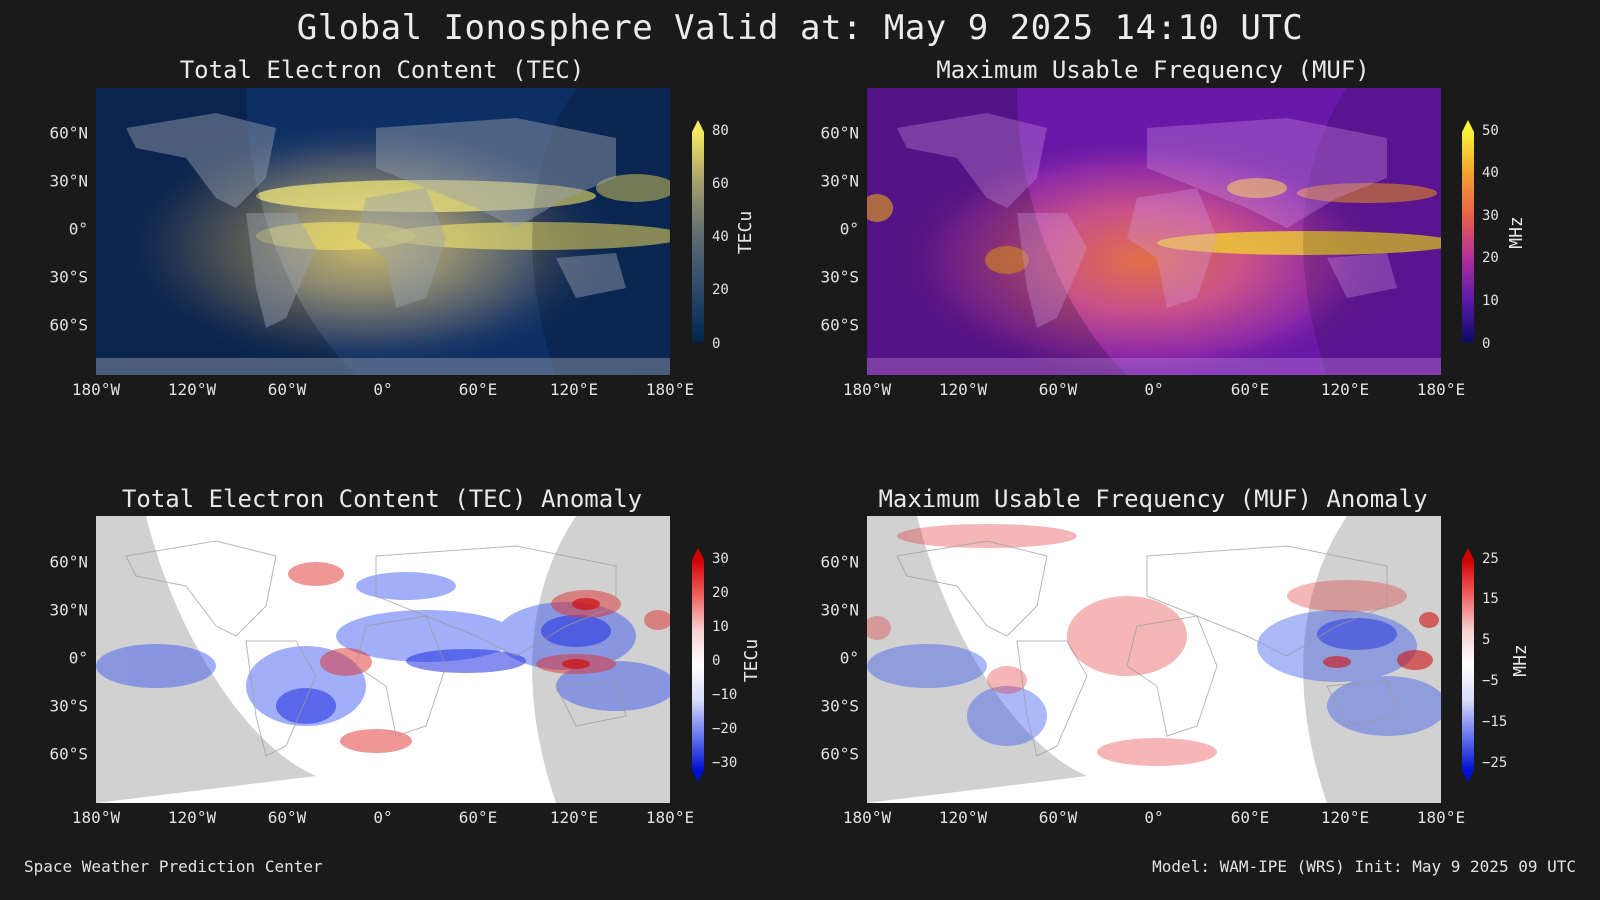  What do you see at coordinates (1486, 344) in the screenshot?
I see `muf-colorbar-tick: 0` at bounding box center [1486, 344].